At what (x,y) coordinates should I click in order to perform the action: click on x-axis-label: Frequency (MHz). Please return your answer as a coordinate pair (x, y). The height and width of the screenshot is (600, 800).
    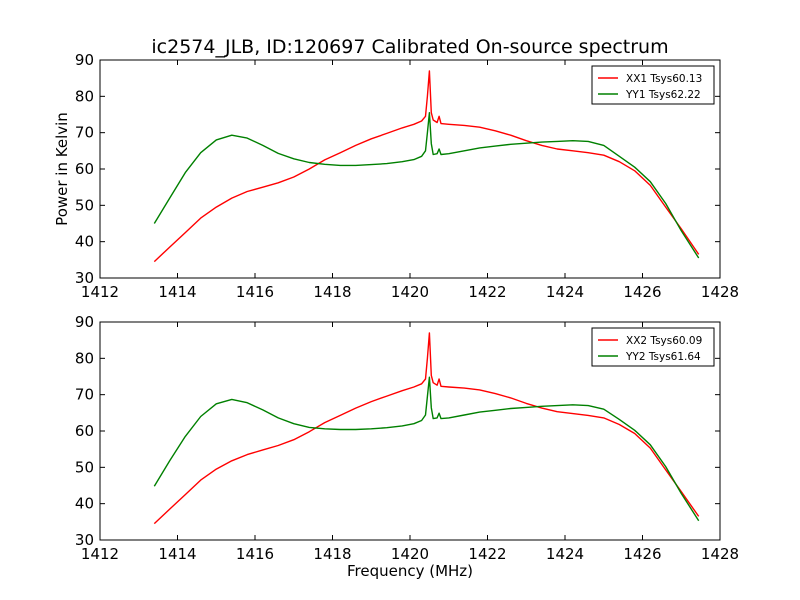
    Looking at the image, I should click on (410, 571).